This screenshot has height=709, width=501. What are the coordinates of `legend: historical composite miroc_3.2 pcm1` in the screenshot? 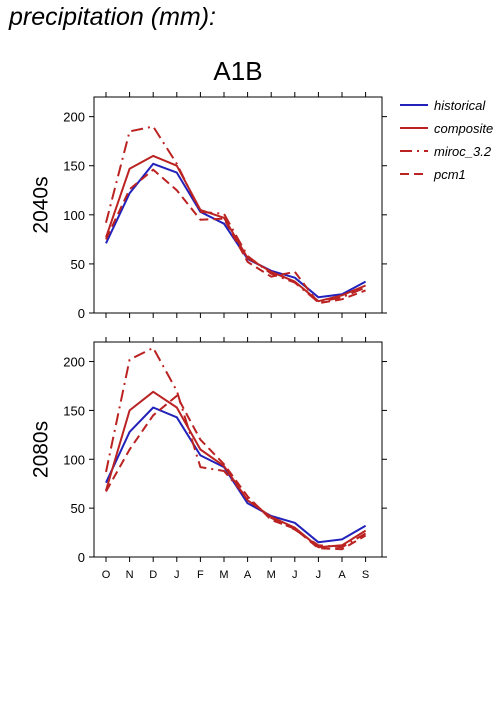 It's located at (446, 140).